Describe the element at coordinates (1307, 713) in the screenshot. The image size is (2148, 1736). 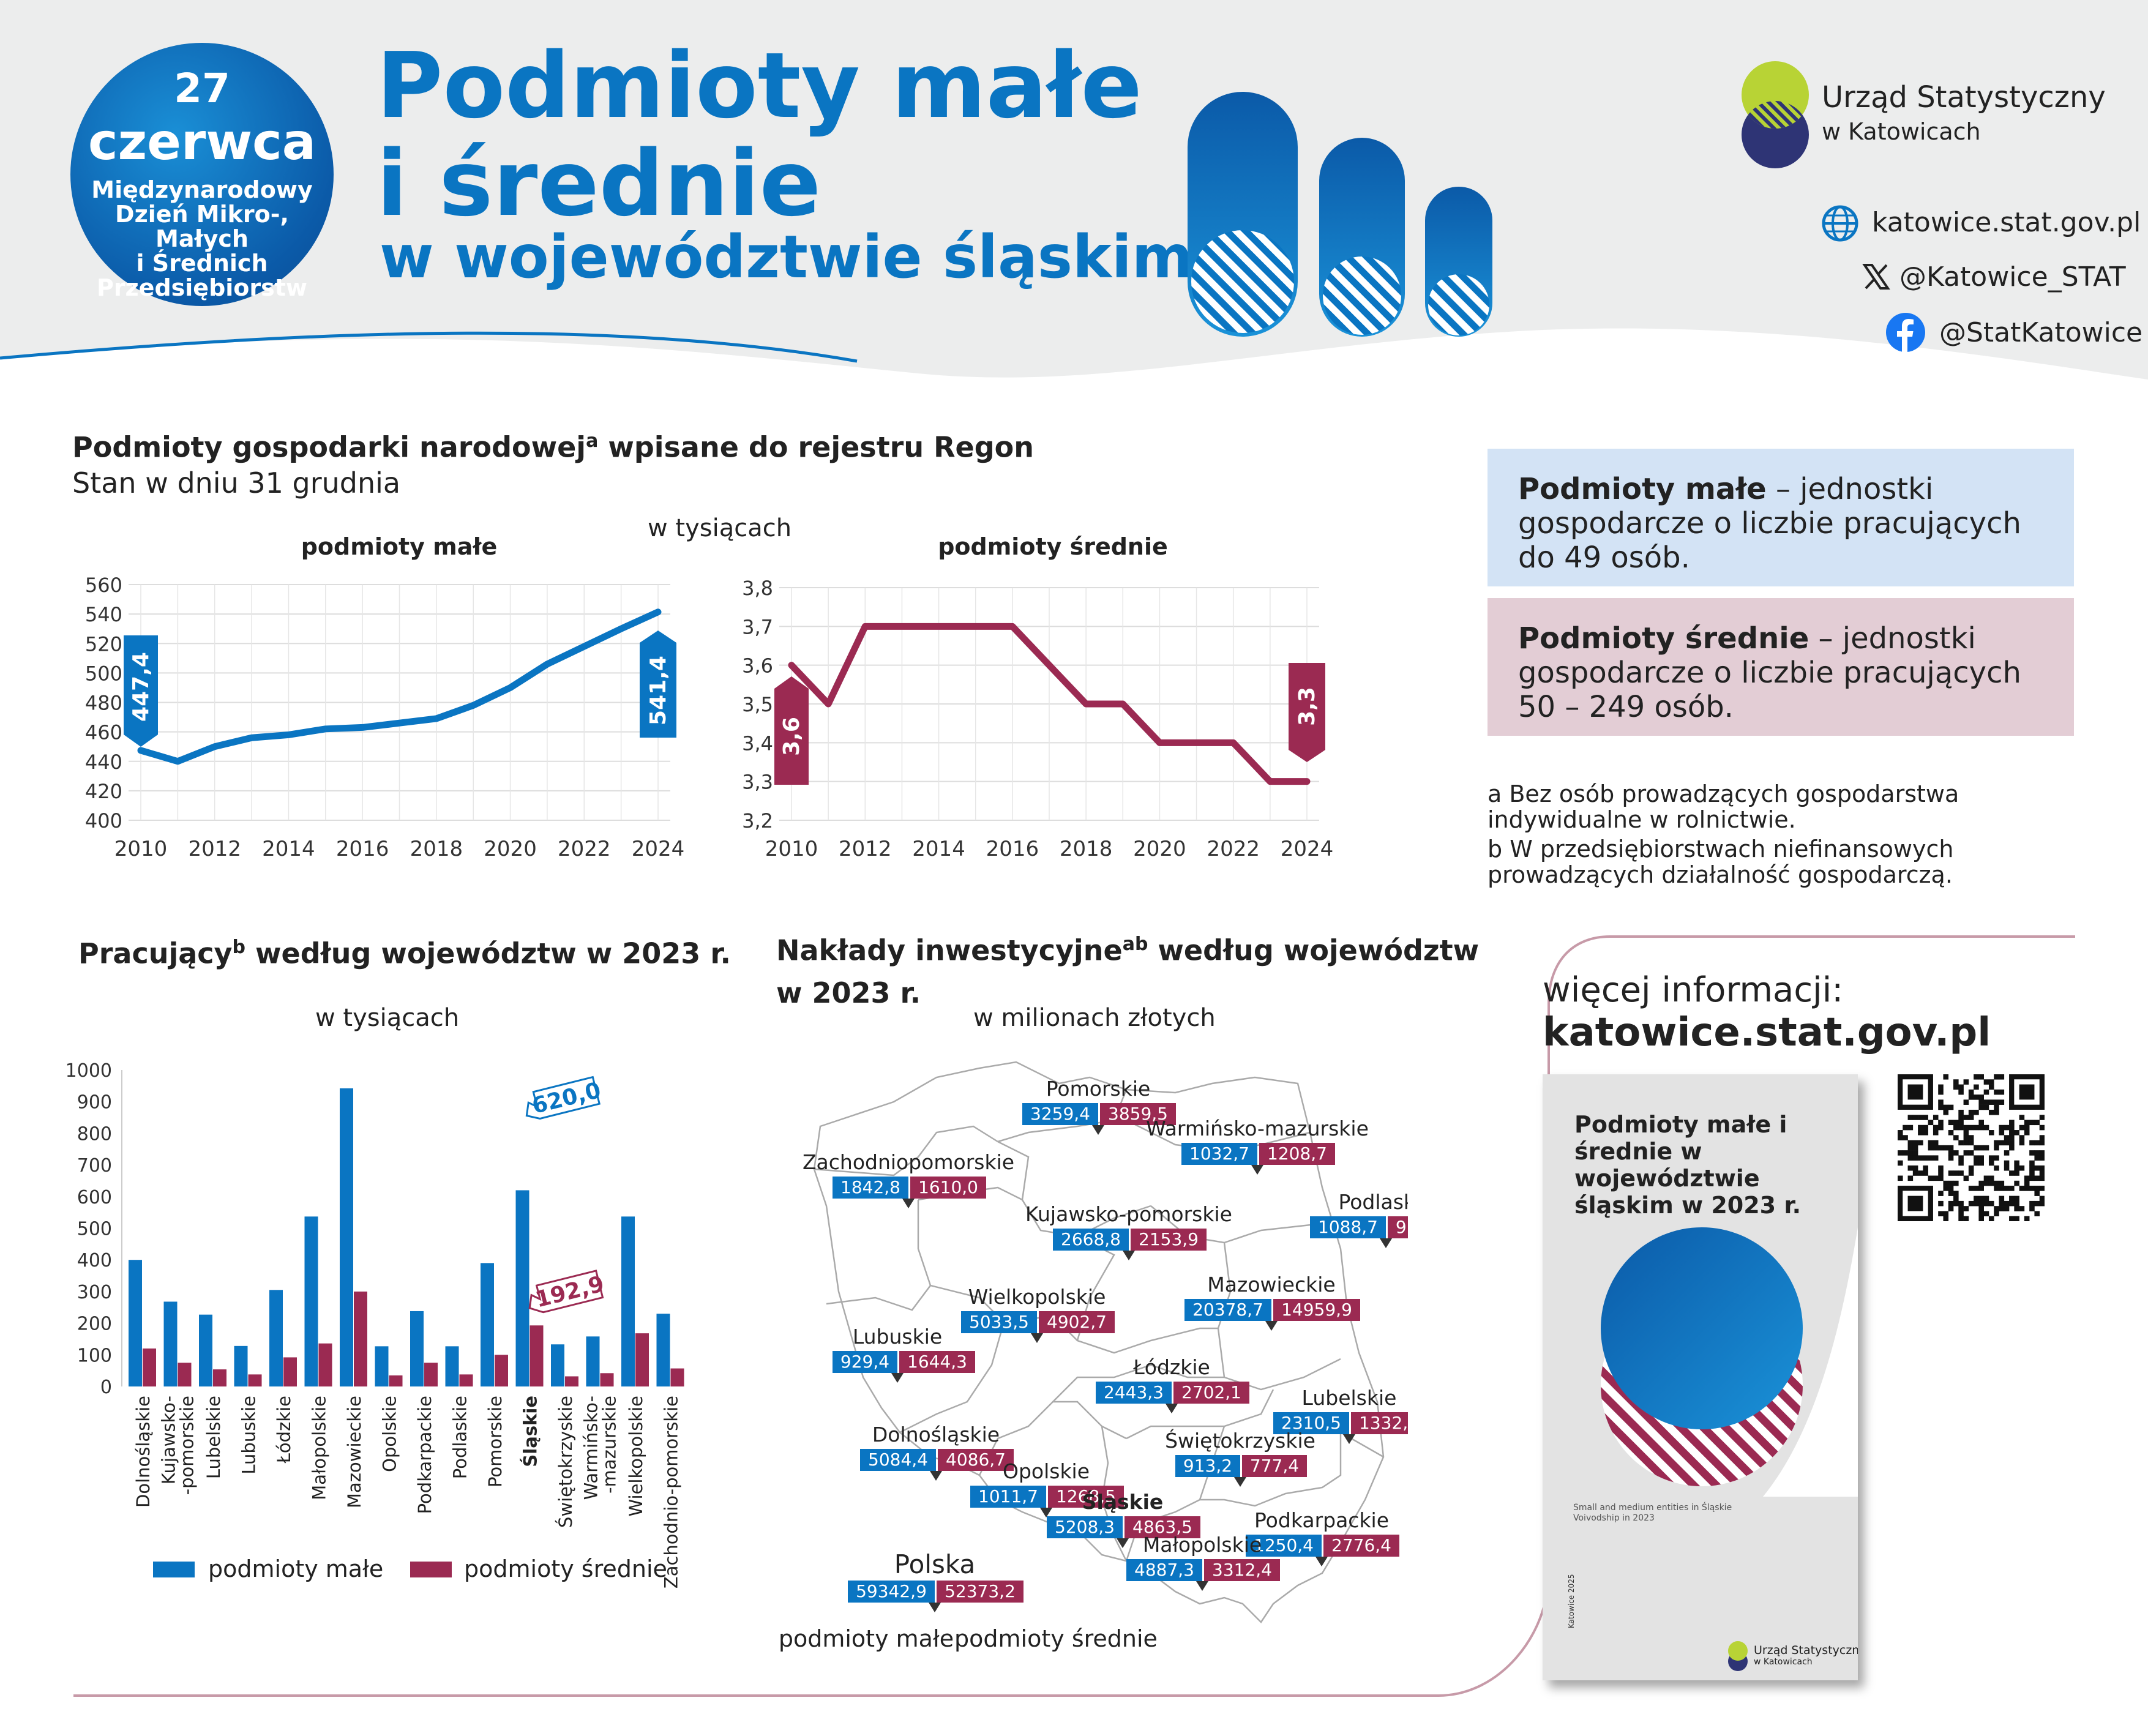
I see `value-callout` at that location.